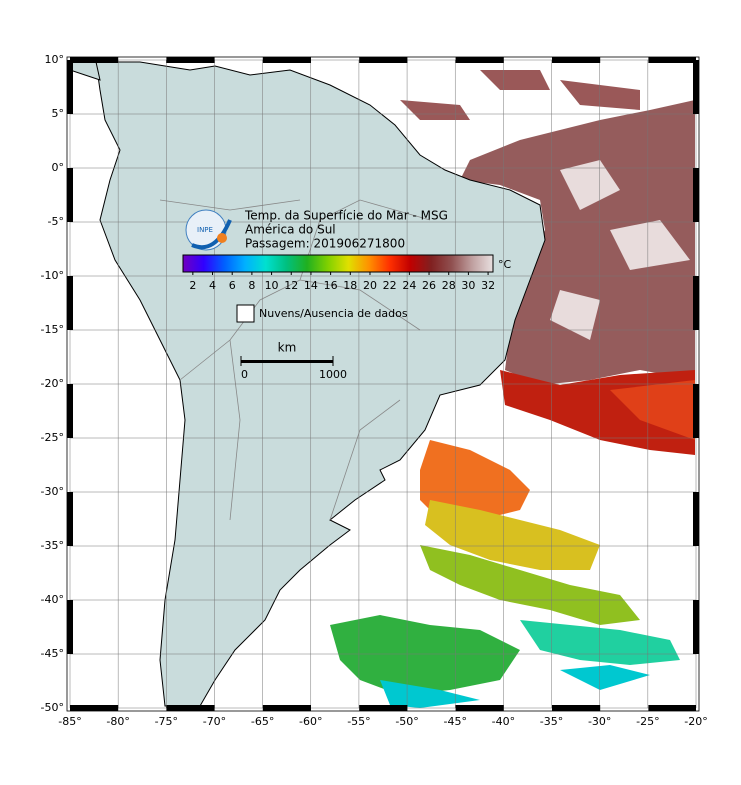 This screenshot has height=785, width=741. What do you see at coordinates (222, 238) in the screenshot?
I see `logo-sun` at bounding box center [222, 238].